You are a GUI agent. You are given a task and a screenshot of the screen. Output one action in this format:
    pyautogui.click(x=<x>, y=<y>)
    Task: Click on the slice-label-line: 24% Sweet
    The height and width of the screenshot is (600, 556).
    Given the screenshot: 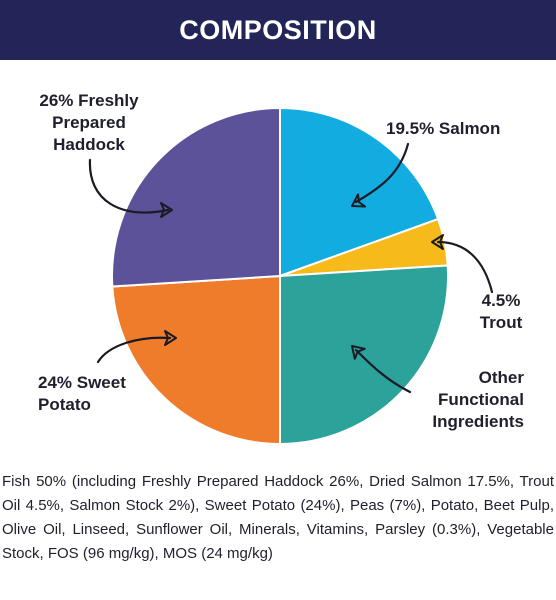 What is the action you would take?
    pyautogui.click(x=82, y=382)
    